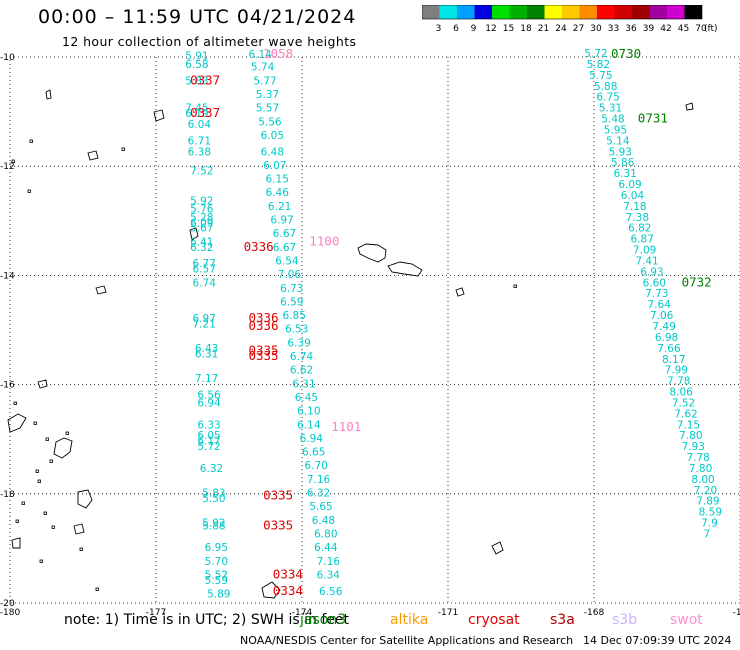  Describe the element at coordinates (669, 349) in the screenshot. I see `wave-height-label: 7.66` at that location.